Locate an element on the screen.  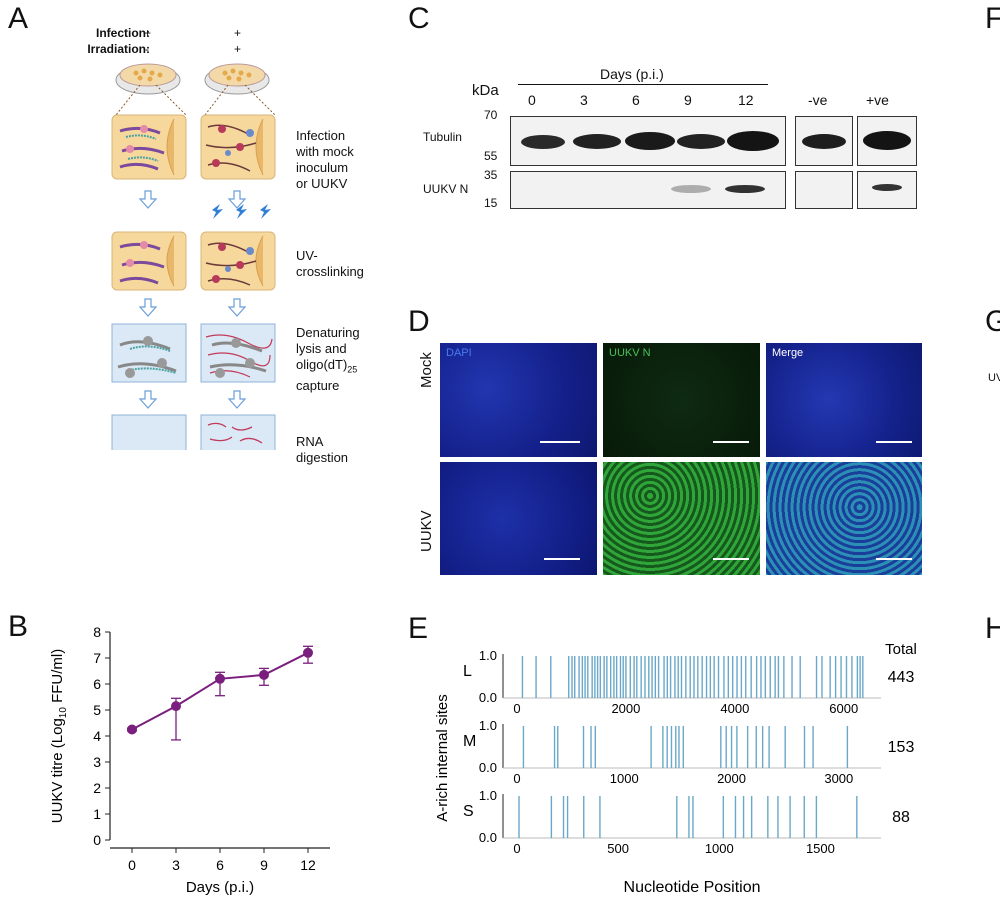
total-value: 443 is located at coordinates (901, 677).